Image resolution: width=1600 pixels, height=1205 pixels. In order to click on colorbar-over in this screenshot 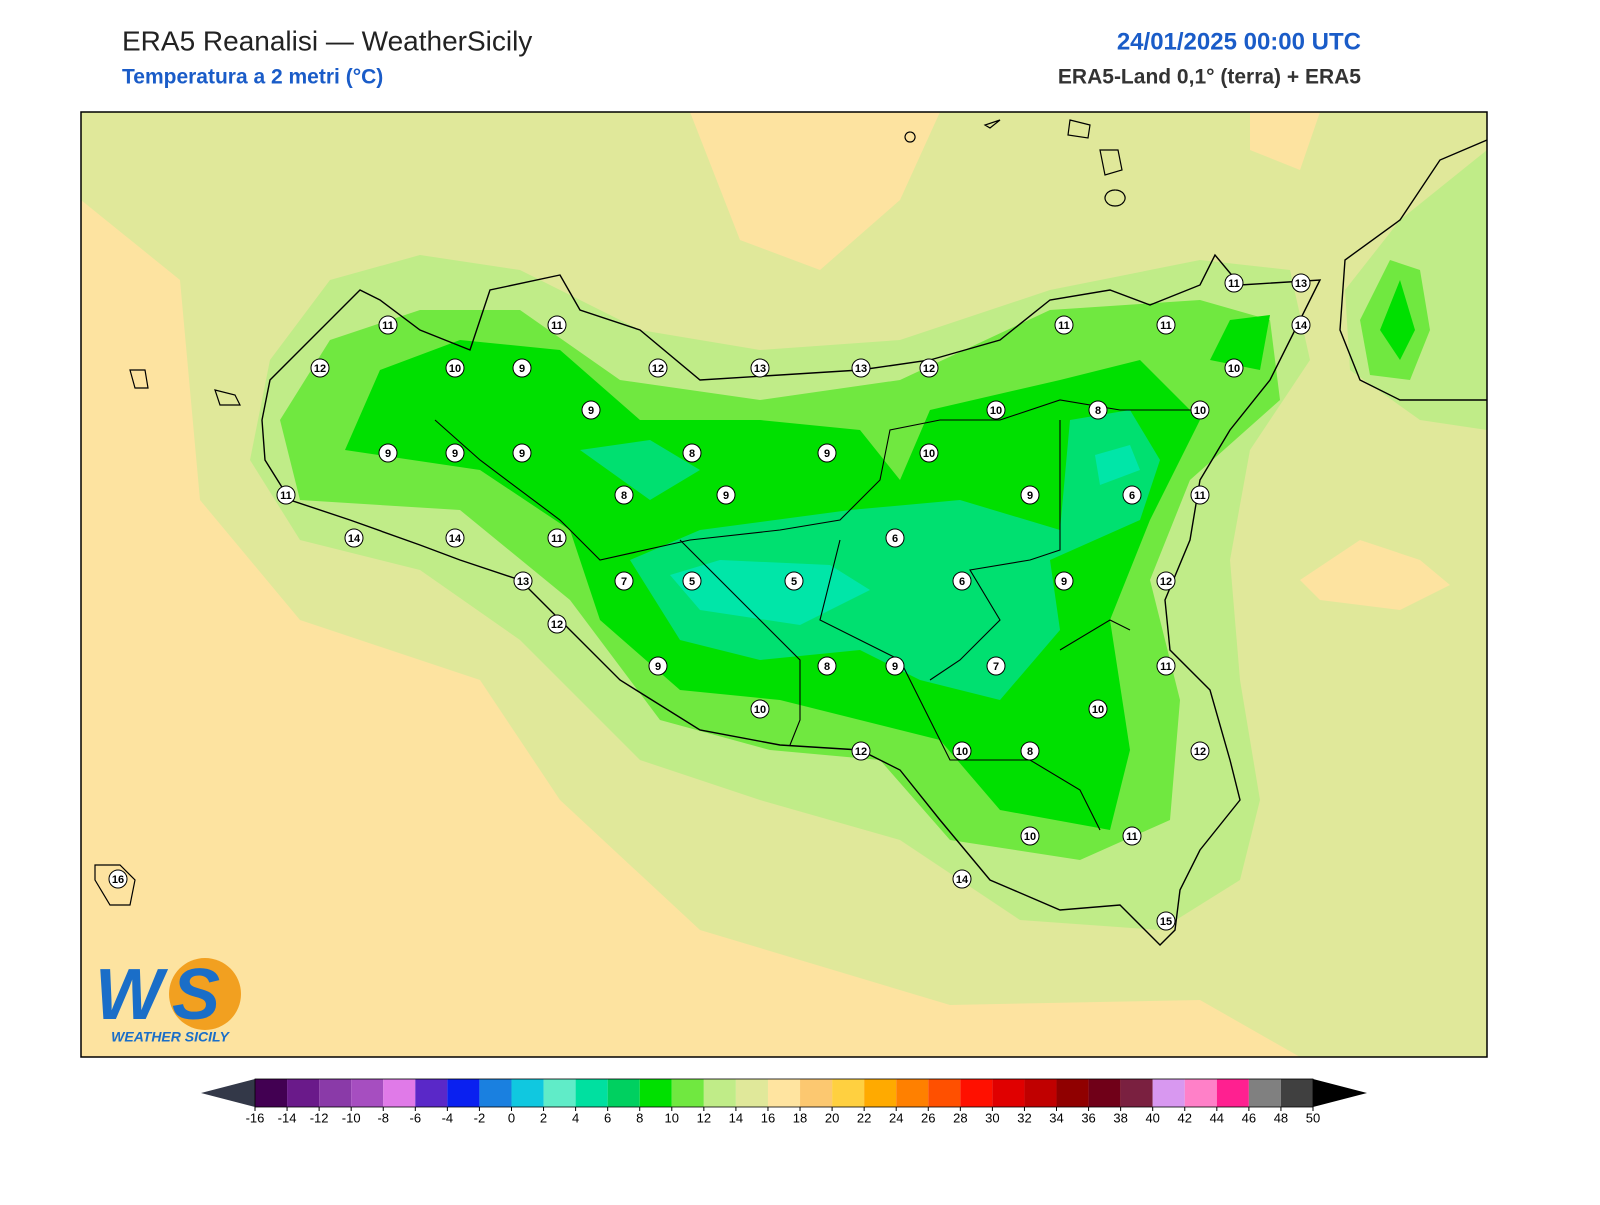, I will do `click(1340, 1093)`.